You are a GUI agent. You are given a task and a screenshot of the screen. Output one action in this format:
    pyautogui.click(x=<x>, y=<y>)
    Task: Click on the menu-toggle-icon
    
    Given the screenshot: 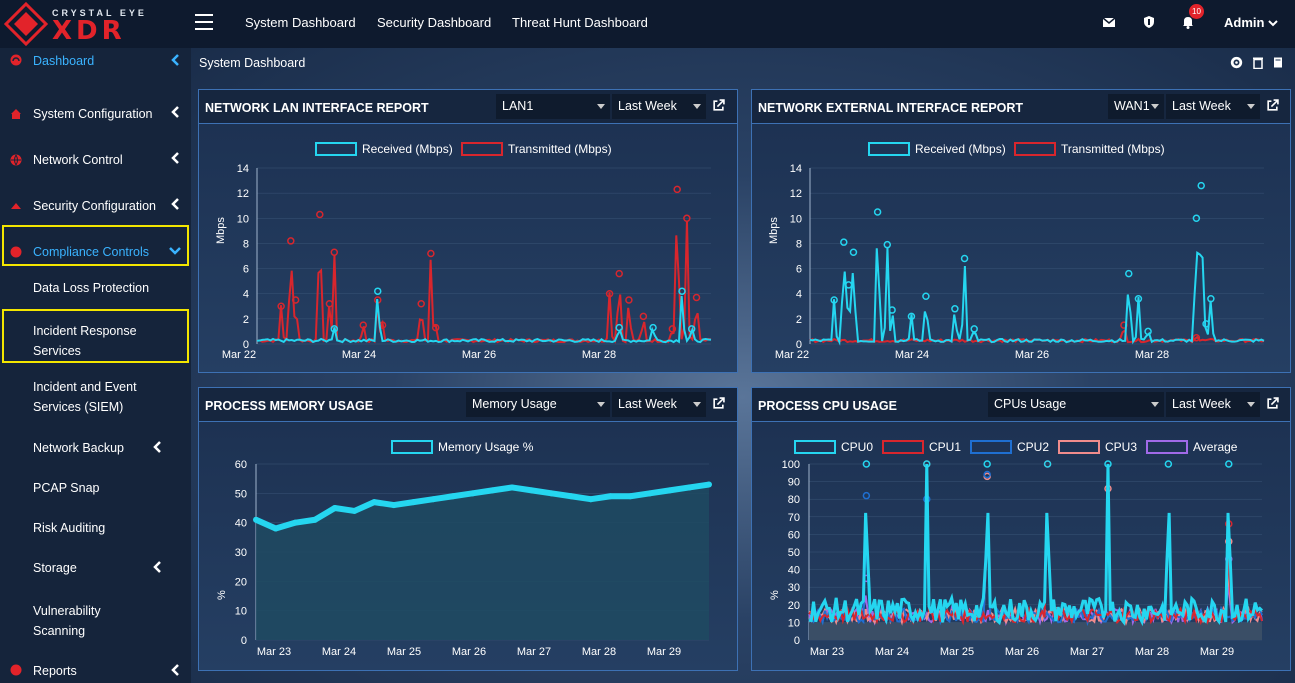 What is the action you would take?
    pyautogui.click(x=204, y=22)
    